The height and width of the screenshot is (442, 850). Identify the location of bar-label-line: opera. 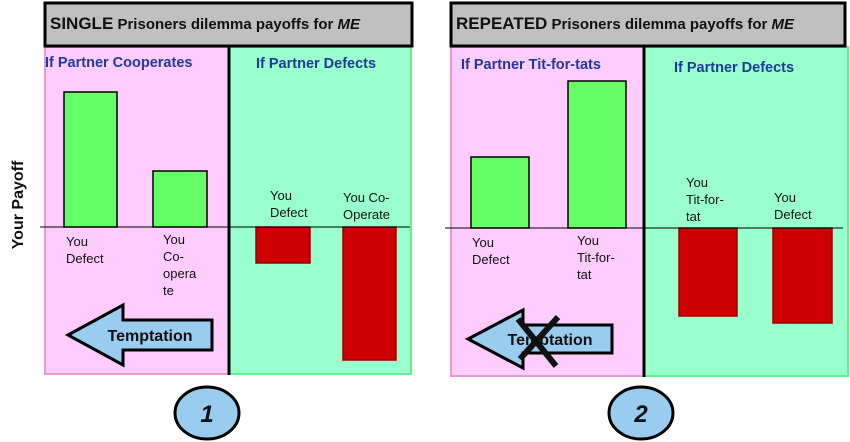
(180, 273).